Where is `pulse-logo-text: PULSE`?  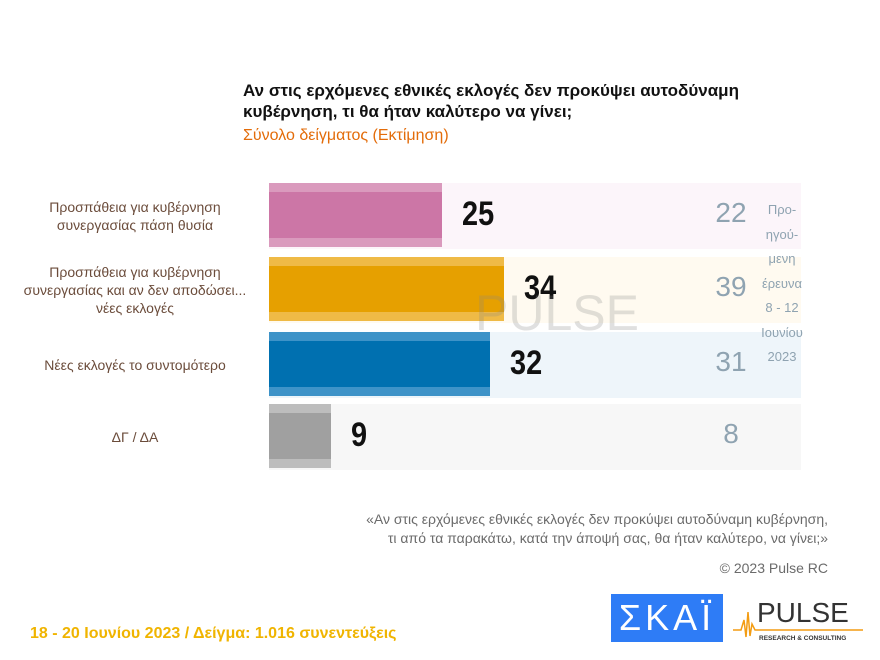 pulse-logo-text: PULSE is located at coordinates (803, 612).